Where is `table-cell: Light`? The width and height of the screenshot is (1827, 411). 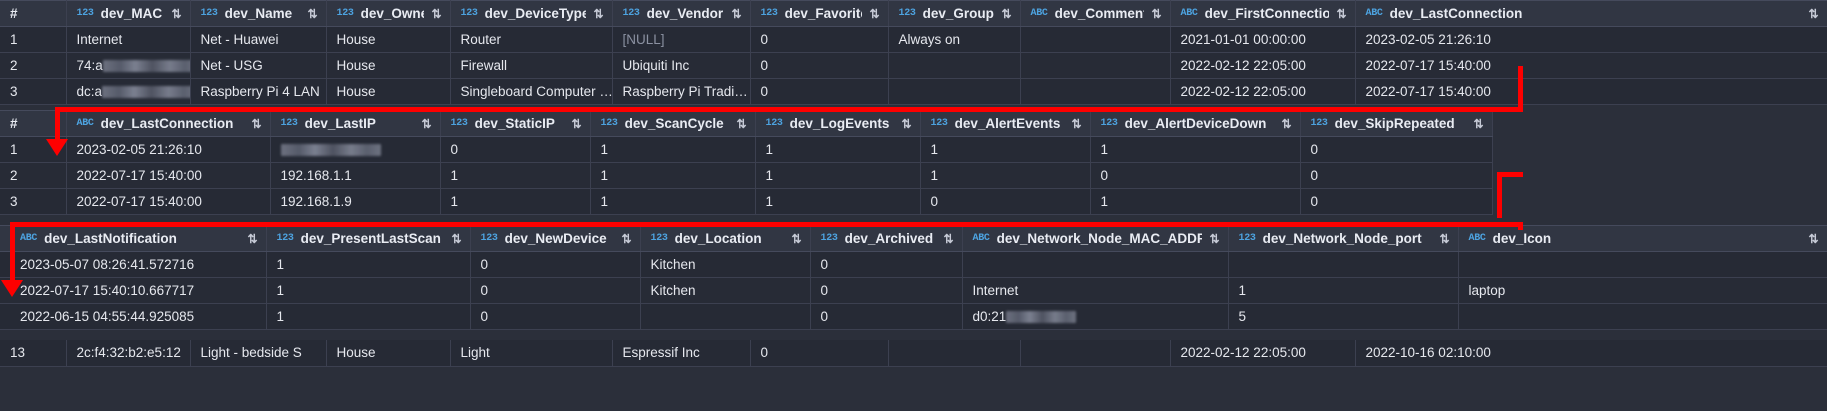
table-cell: Light is located at coordinates (531, 353).